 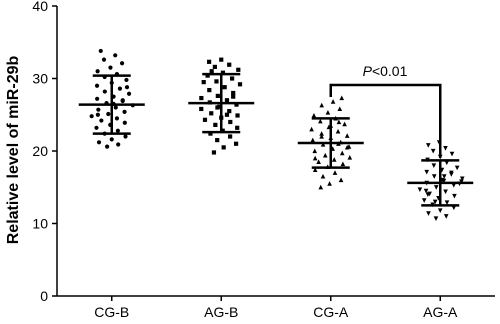 I want to click on x-tick-label: CG-B, so click(x=111, y=312).